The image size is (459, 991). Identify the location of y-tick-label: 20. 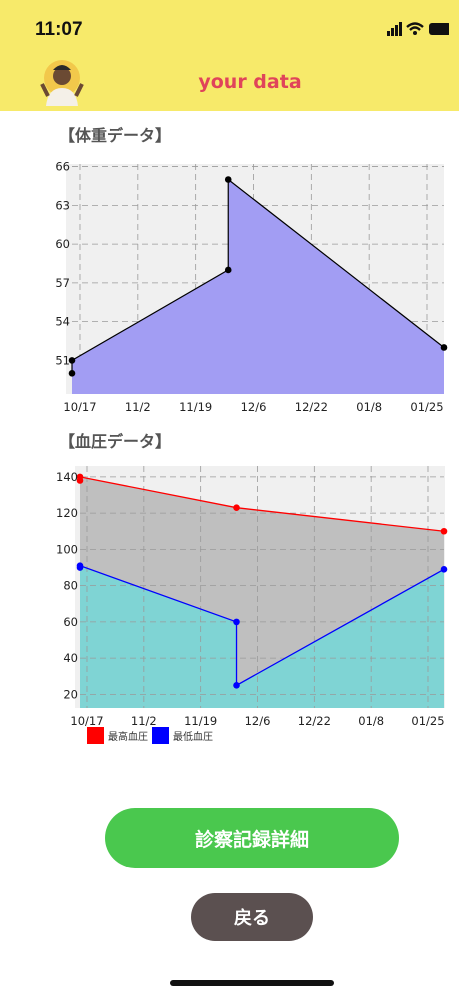
(70, 694).